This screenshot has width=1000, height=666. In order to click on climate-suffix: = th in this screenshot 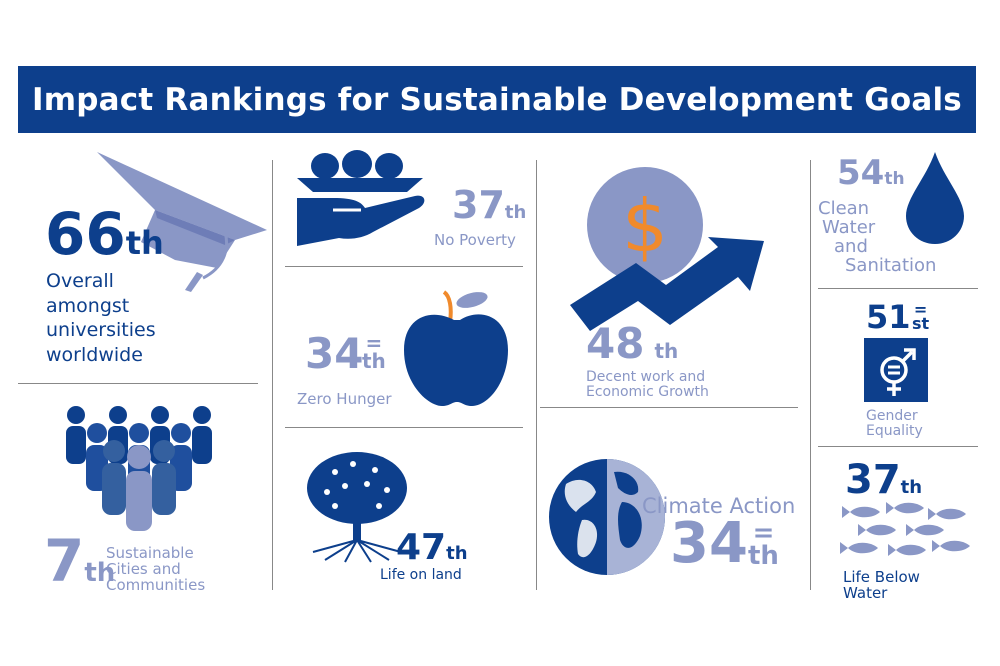, I will do `click(763, 545)`.